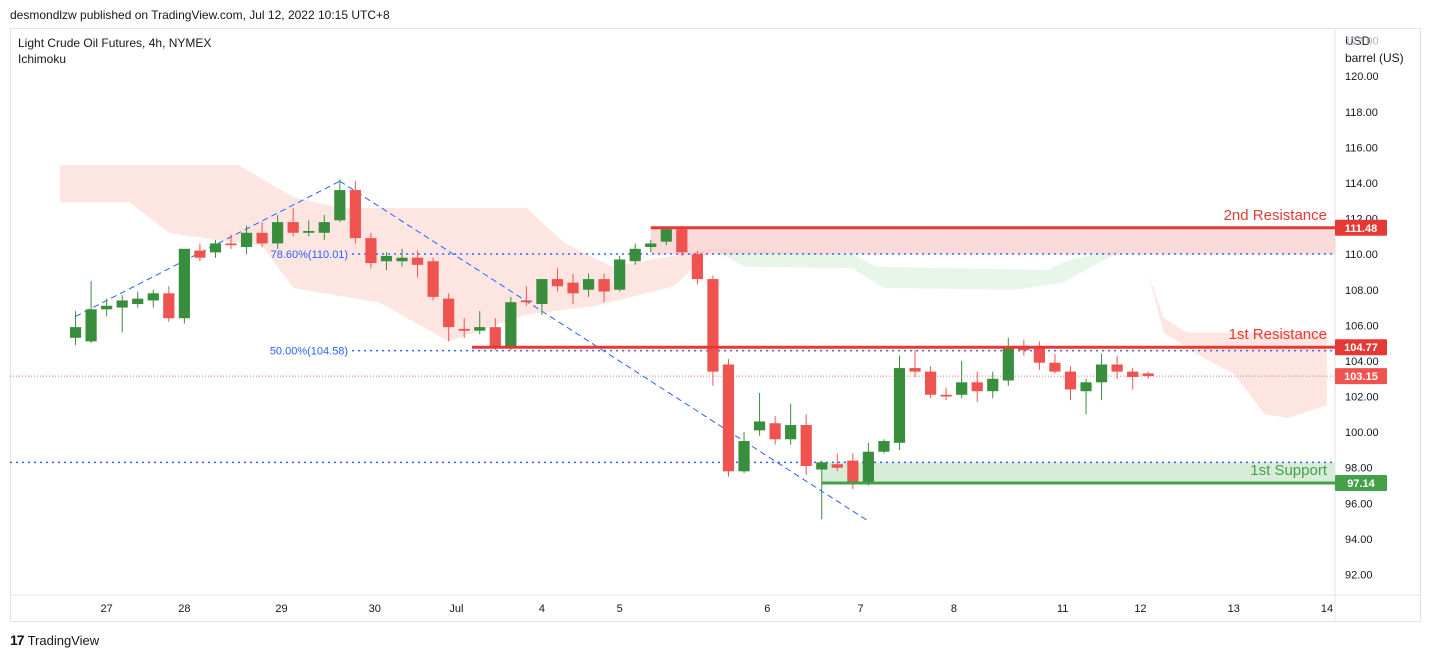 The width and height of the screenshot is (1431, 658). Describe the element at coordinates (42, 59) in the screenshot. I see `indicator-label: Ichimoku` at that location.